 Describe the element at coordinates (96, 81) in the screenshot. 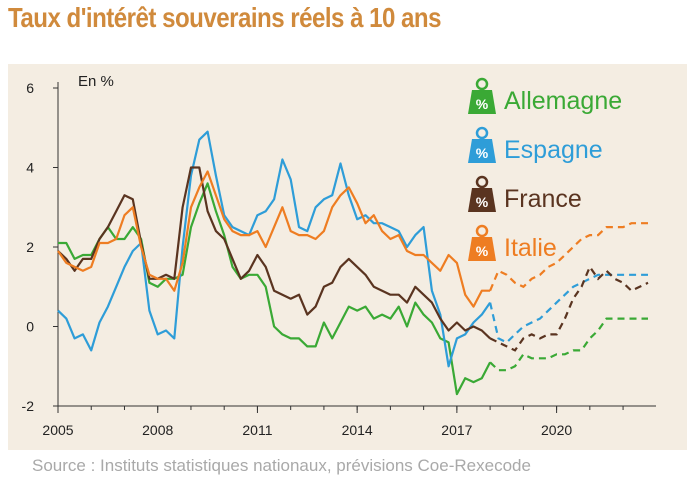

I see `y-axis-label: En %` at that location.